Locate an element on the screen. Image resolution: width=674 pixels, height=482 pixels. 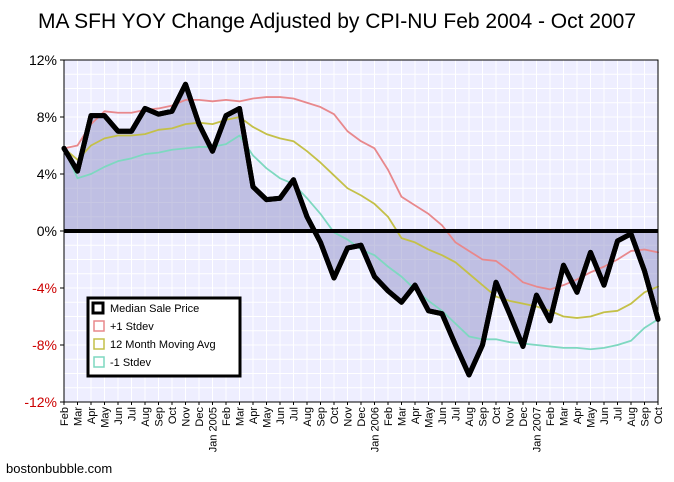
y-tick-label: 8% is located at coordinates (47, 117).